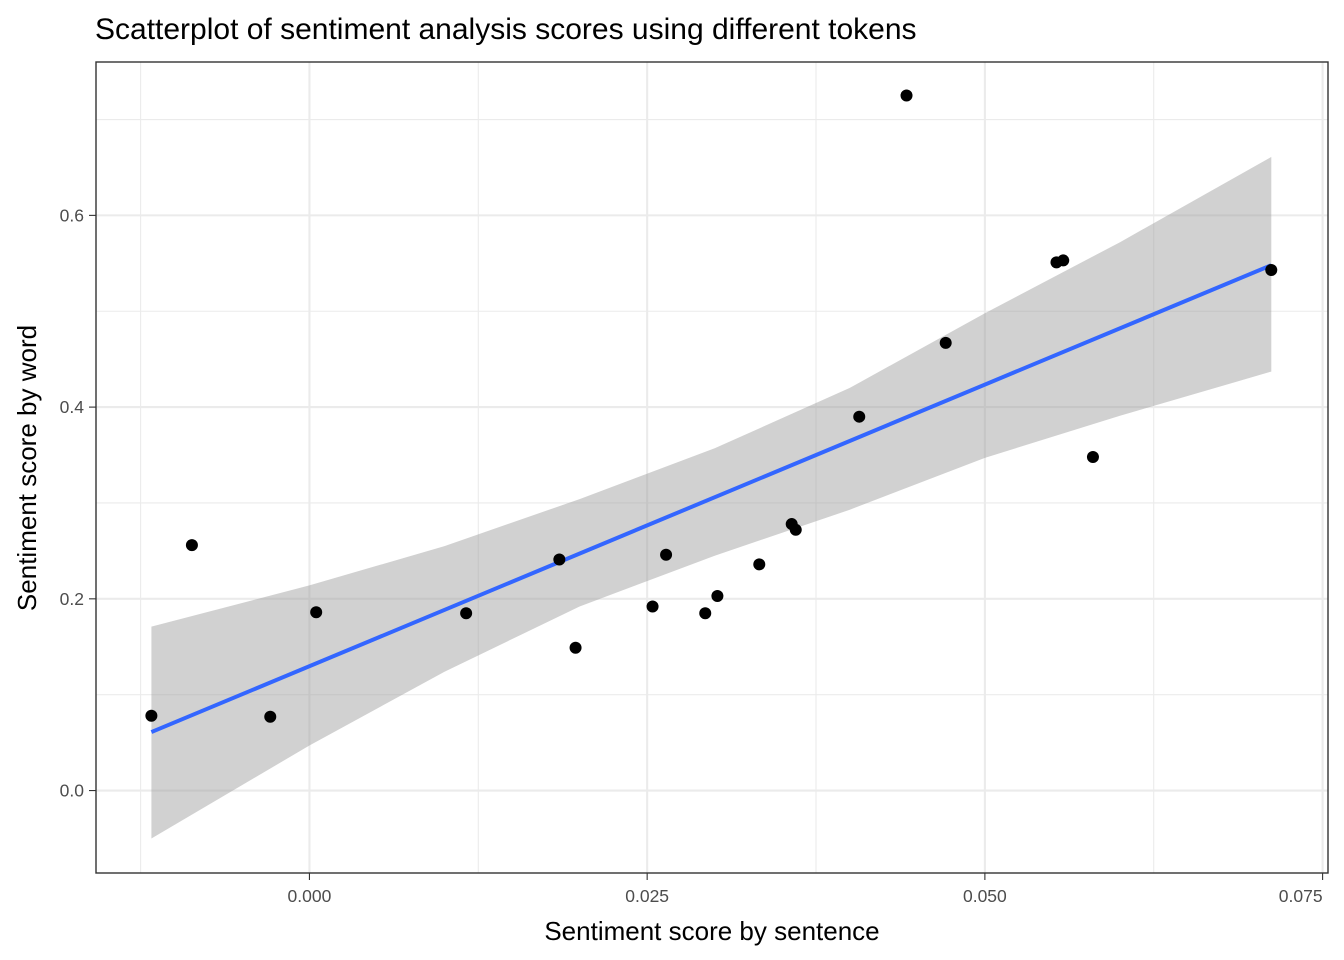 The height and width of the screenshot is (960, 1344). Describe the element at coordinates (711, 931) in the screenshot. I see `x-axis-title: Sentiment score by sentence` at that location.